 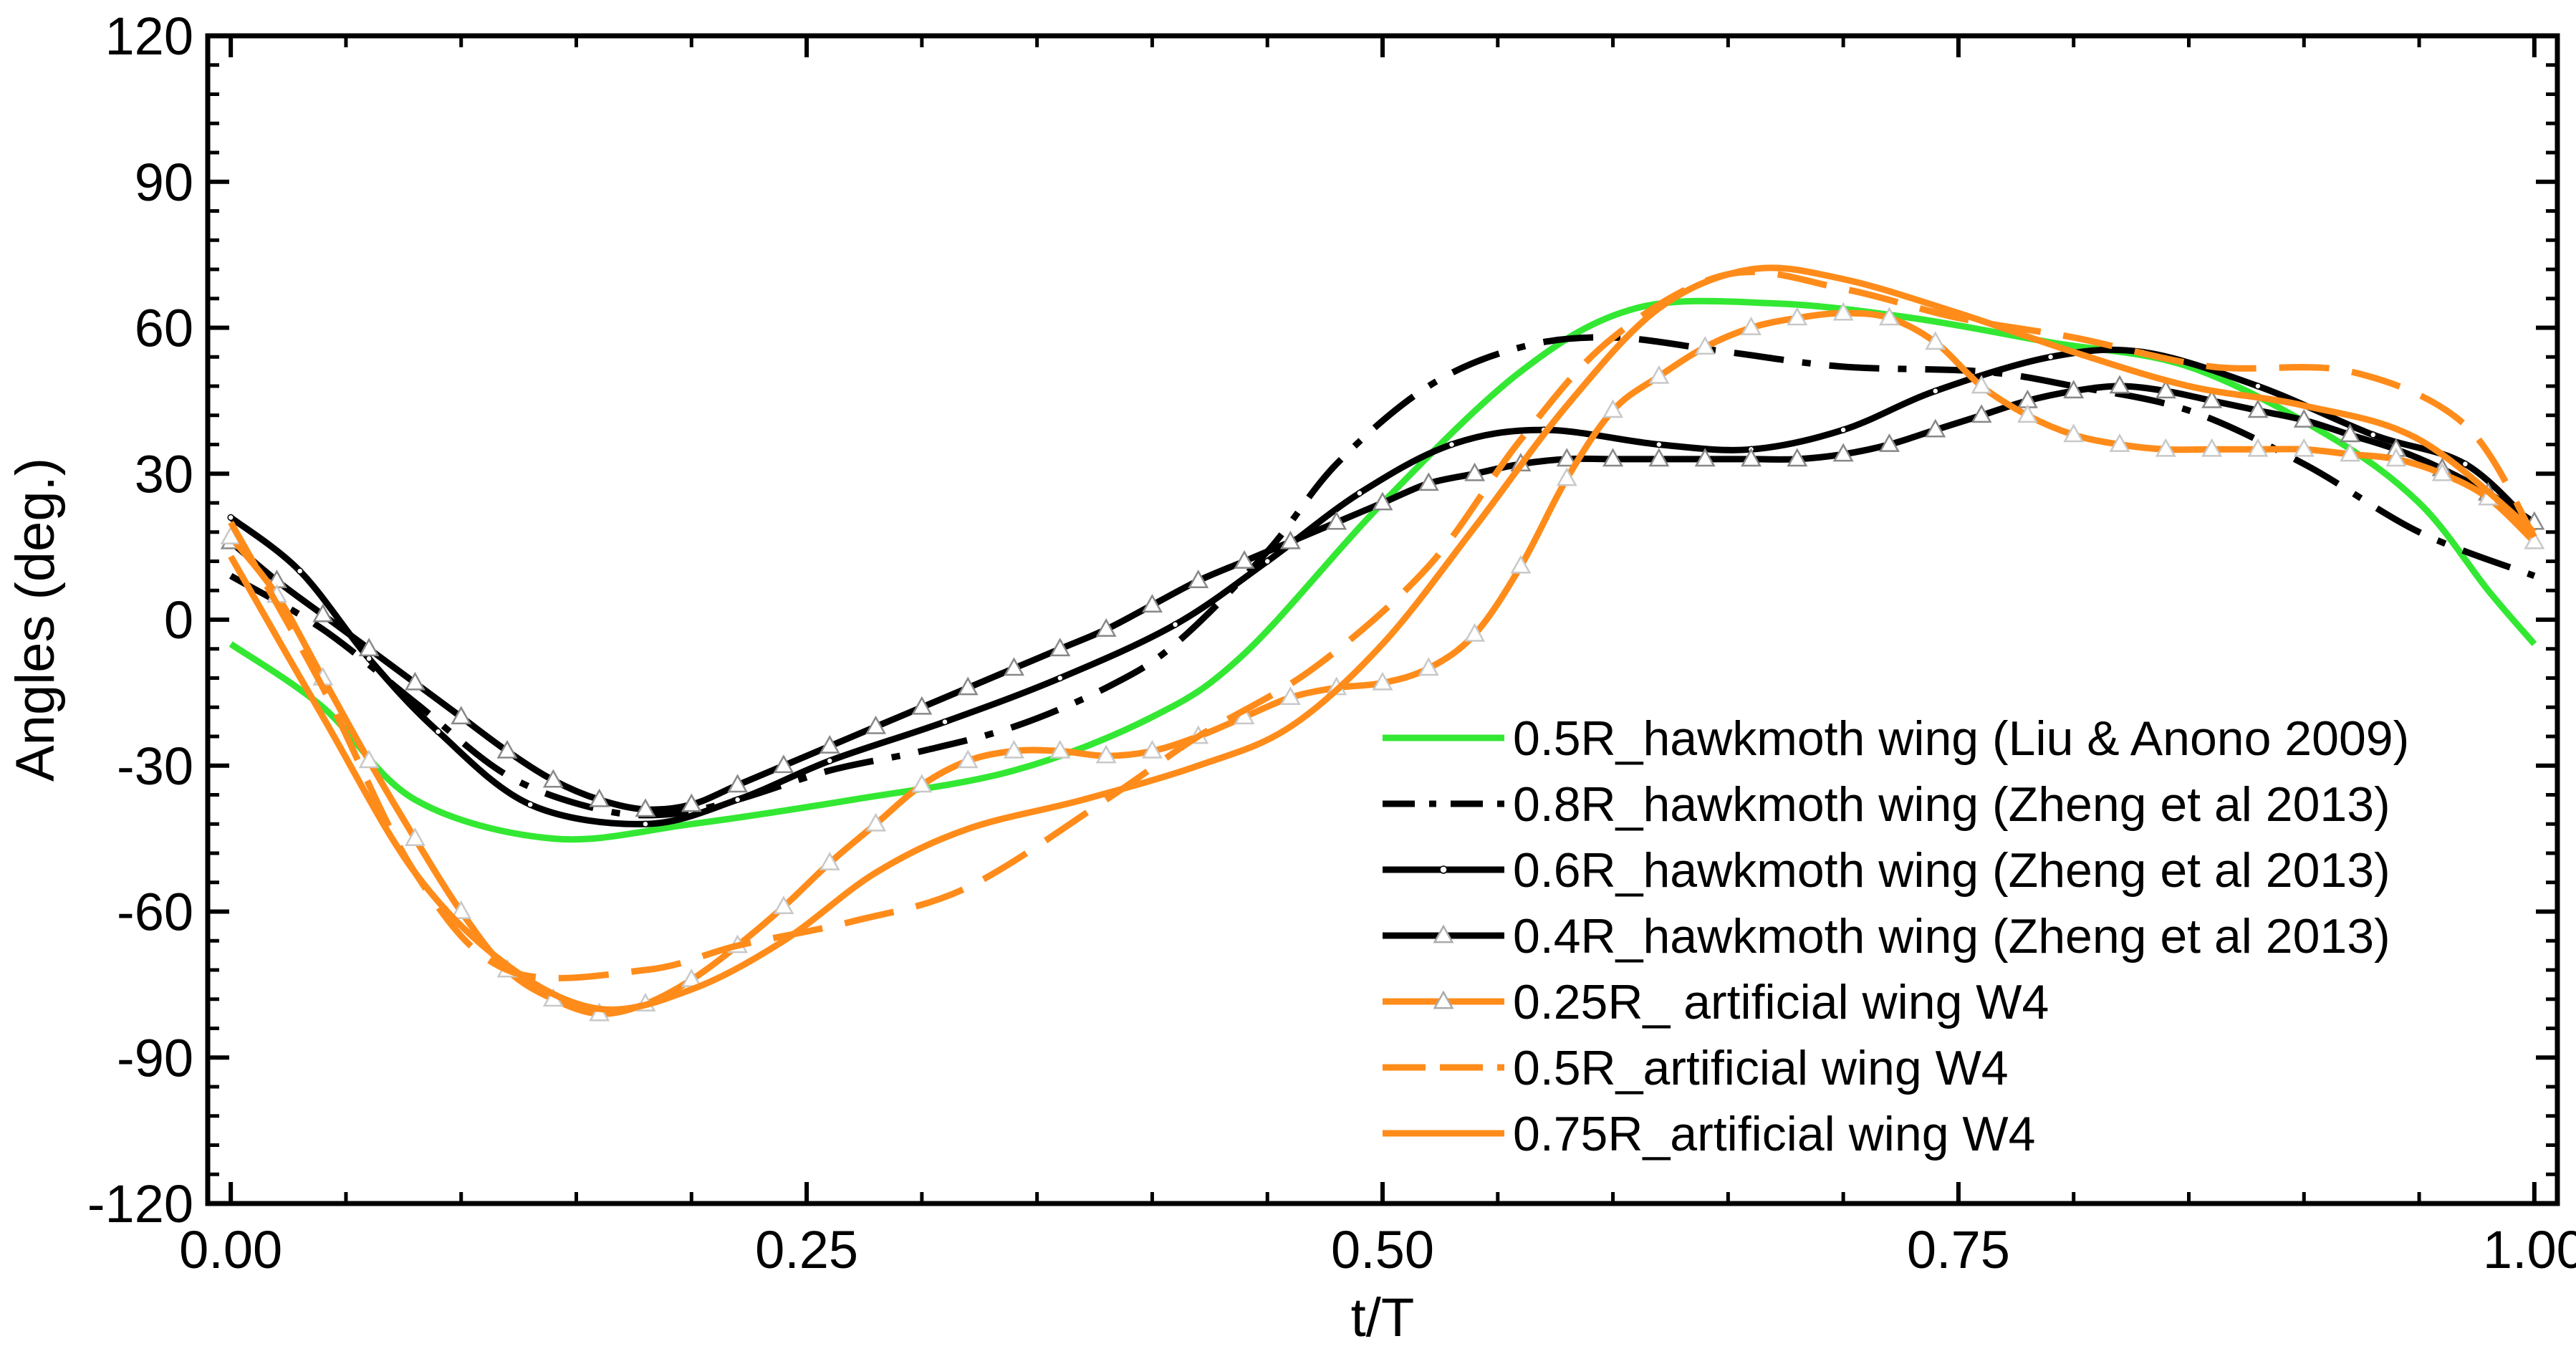 I want to click on y-tick-label: -90, so click(x=155, y=1057).